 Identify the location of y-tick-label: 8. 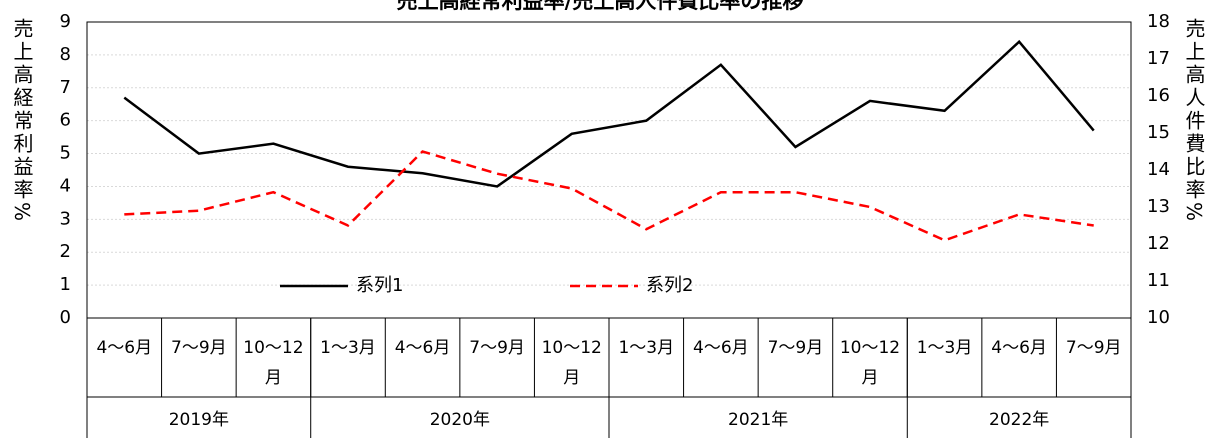
(65, 54).